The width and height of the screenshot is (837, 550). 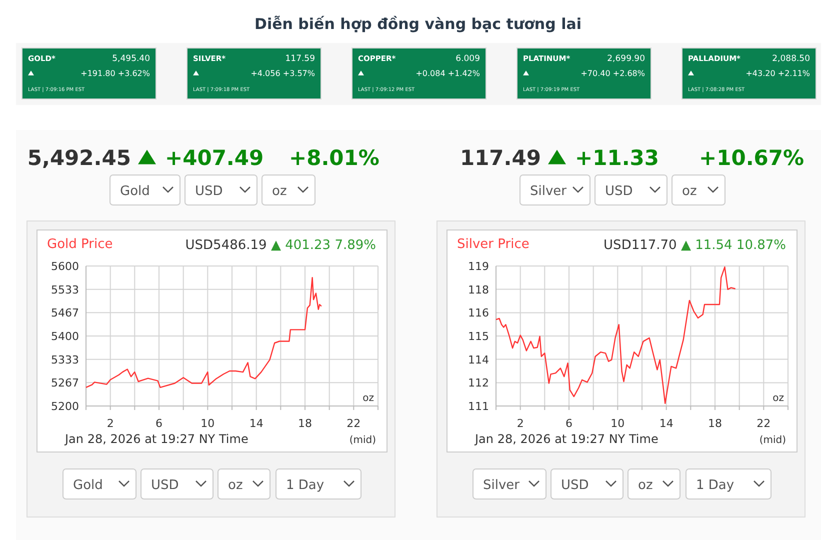 What do you see at coordinates (695, 245) in the screenshot?
I see `chart-subtitle: USD117.70 ▲ 11.54 10.87%` at bounding box center [695, 245].